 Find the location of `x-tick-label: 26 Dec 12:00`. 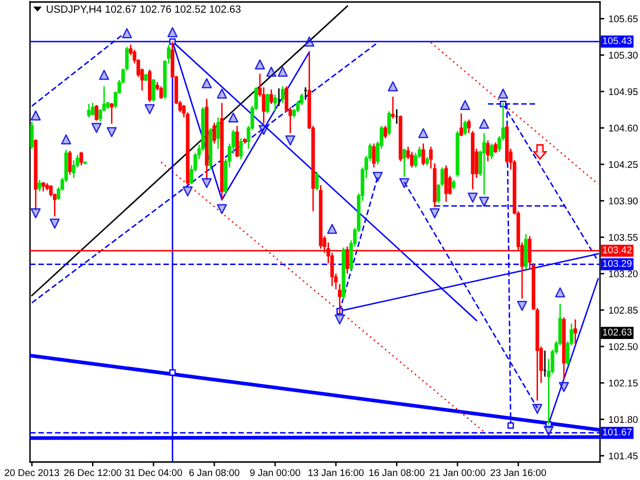

x-tick-label: 26 Dec 12:00 is located at coordinates (93, 472).